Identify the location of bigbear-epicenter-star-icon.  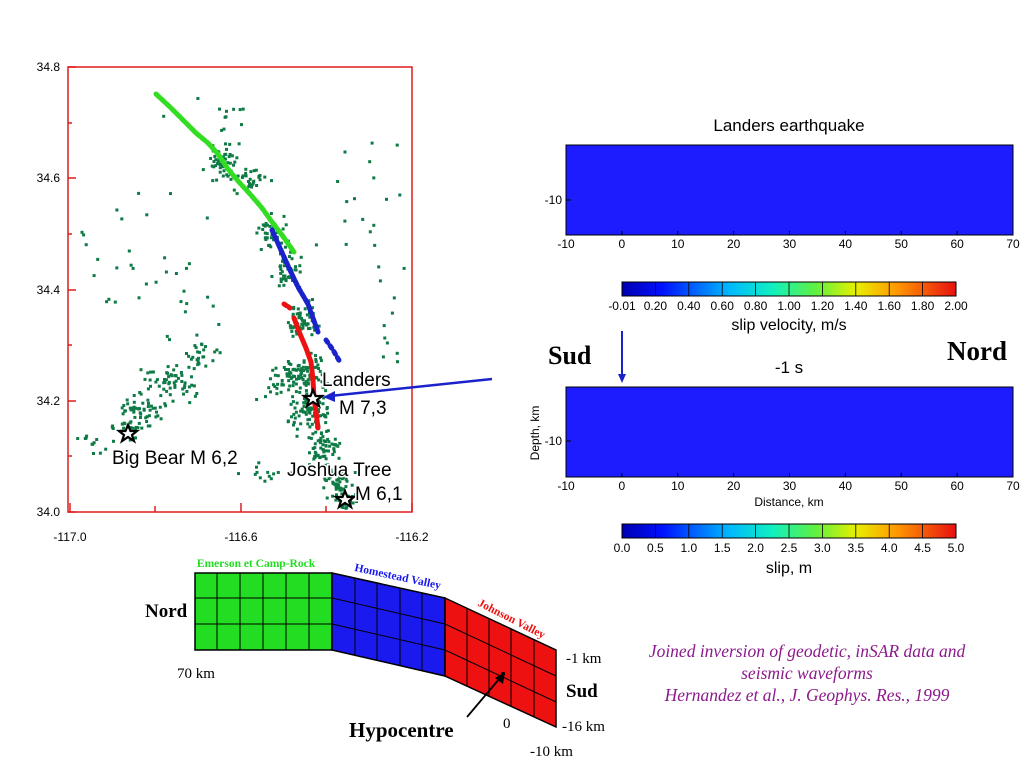
(128, 433).